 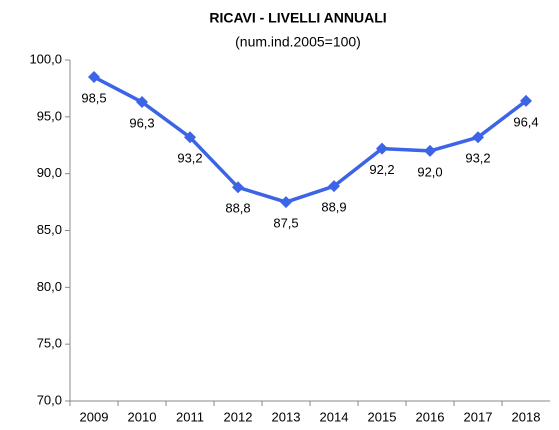 What do you see at coordinates (49, 343) in the screenshot?
I see `y-tick-label: 75,0` at bounding box center [49, 343].